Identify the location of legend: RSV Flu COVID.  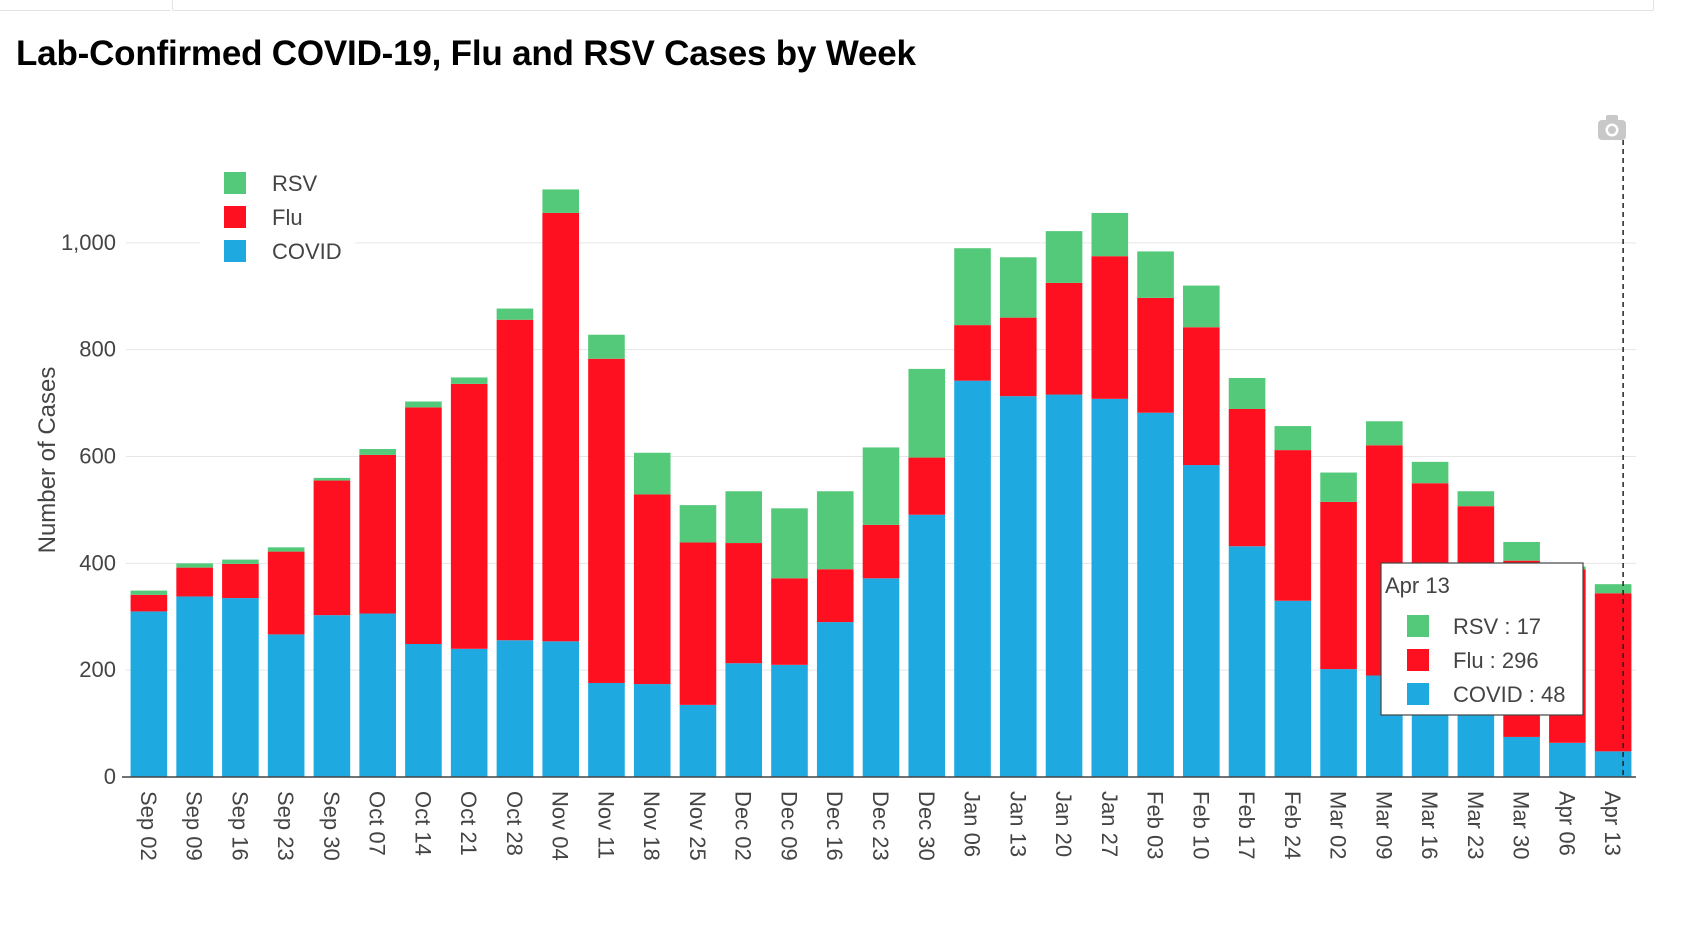
(277, 215).